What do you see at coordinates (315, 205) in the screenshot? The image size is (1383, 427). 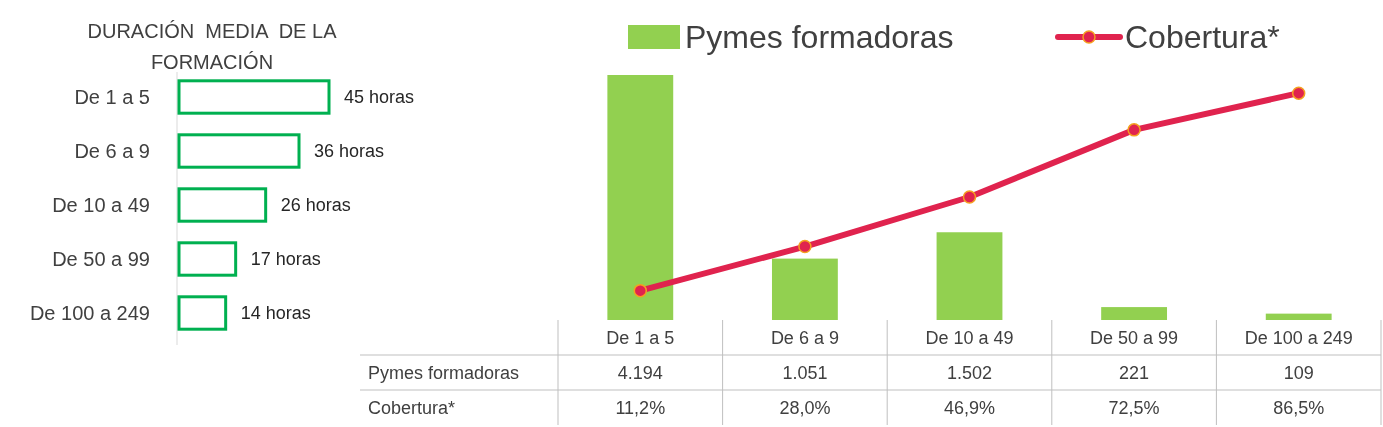 I see `data-label: 26 horas` at bounding box center [315, 205].